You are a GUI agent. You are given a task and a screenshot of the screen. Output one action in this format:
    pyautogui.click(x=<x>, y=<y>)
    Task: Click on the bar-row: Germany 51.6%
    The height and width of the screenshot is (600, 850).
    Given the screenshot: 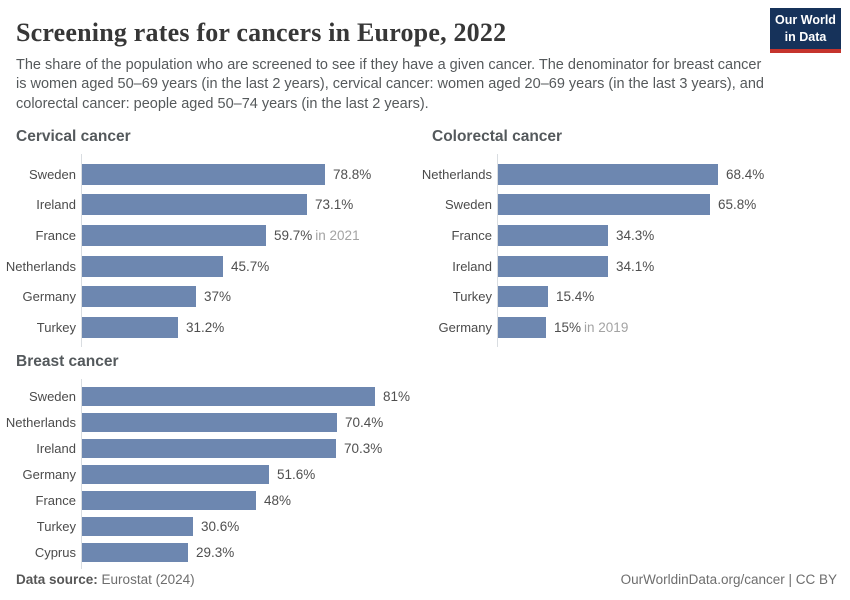 What is the action you would take?
    pyautogui.click(x=224, y=475)
    